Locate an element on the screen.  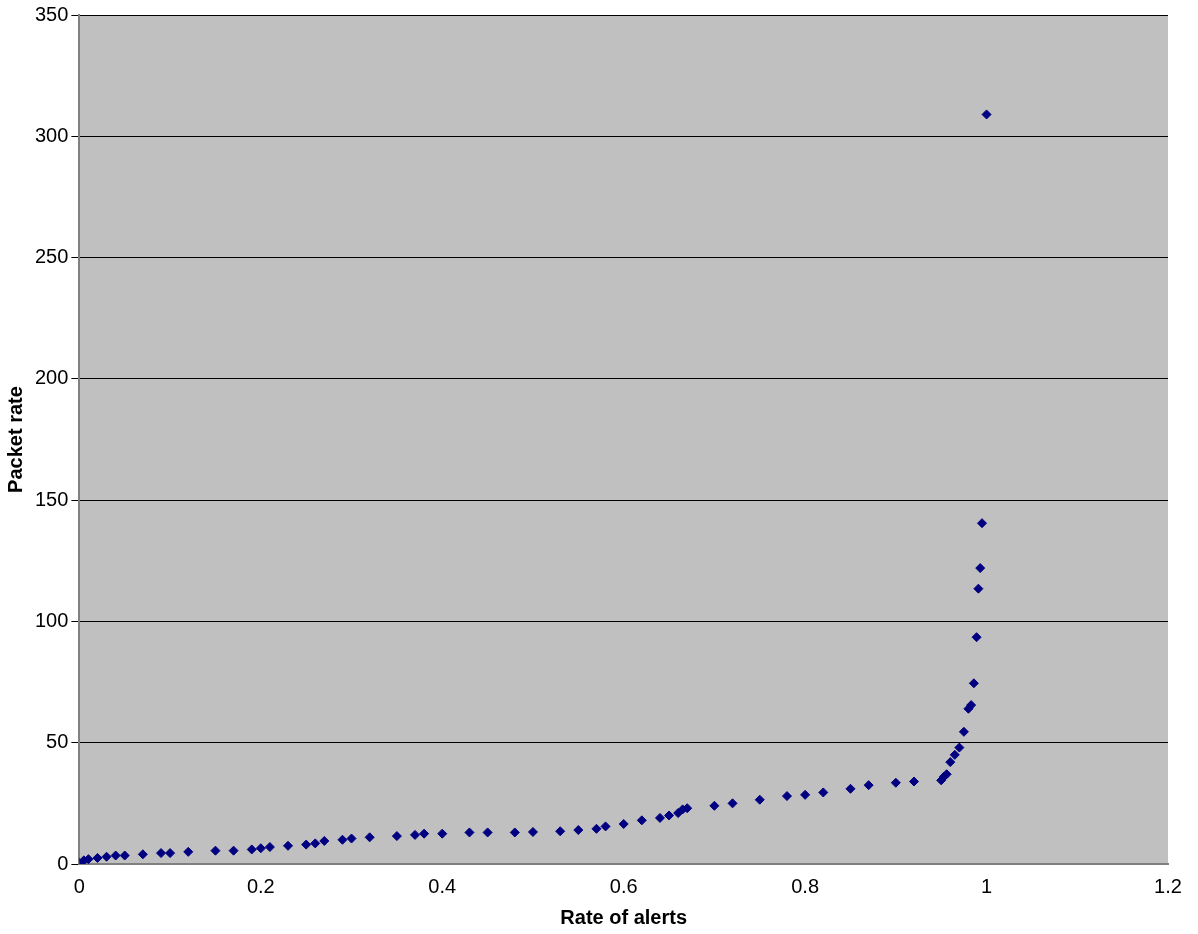
x-tick-label: 1.2 is located at coordinates (1168, 885).